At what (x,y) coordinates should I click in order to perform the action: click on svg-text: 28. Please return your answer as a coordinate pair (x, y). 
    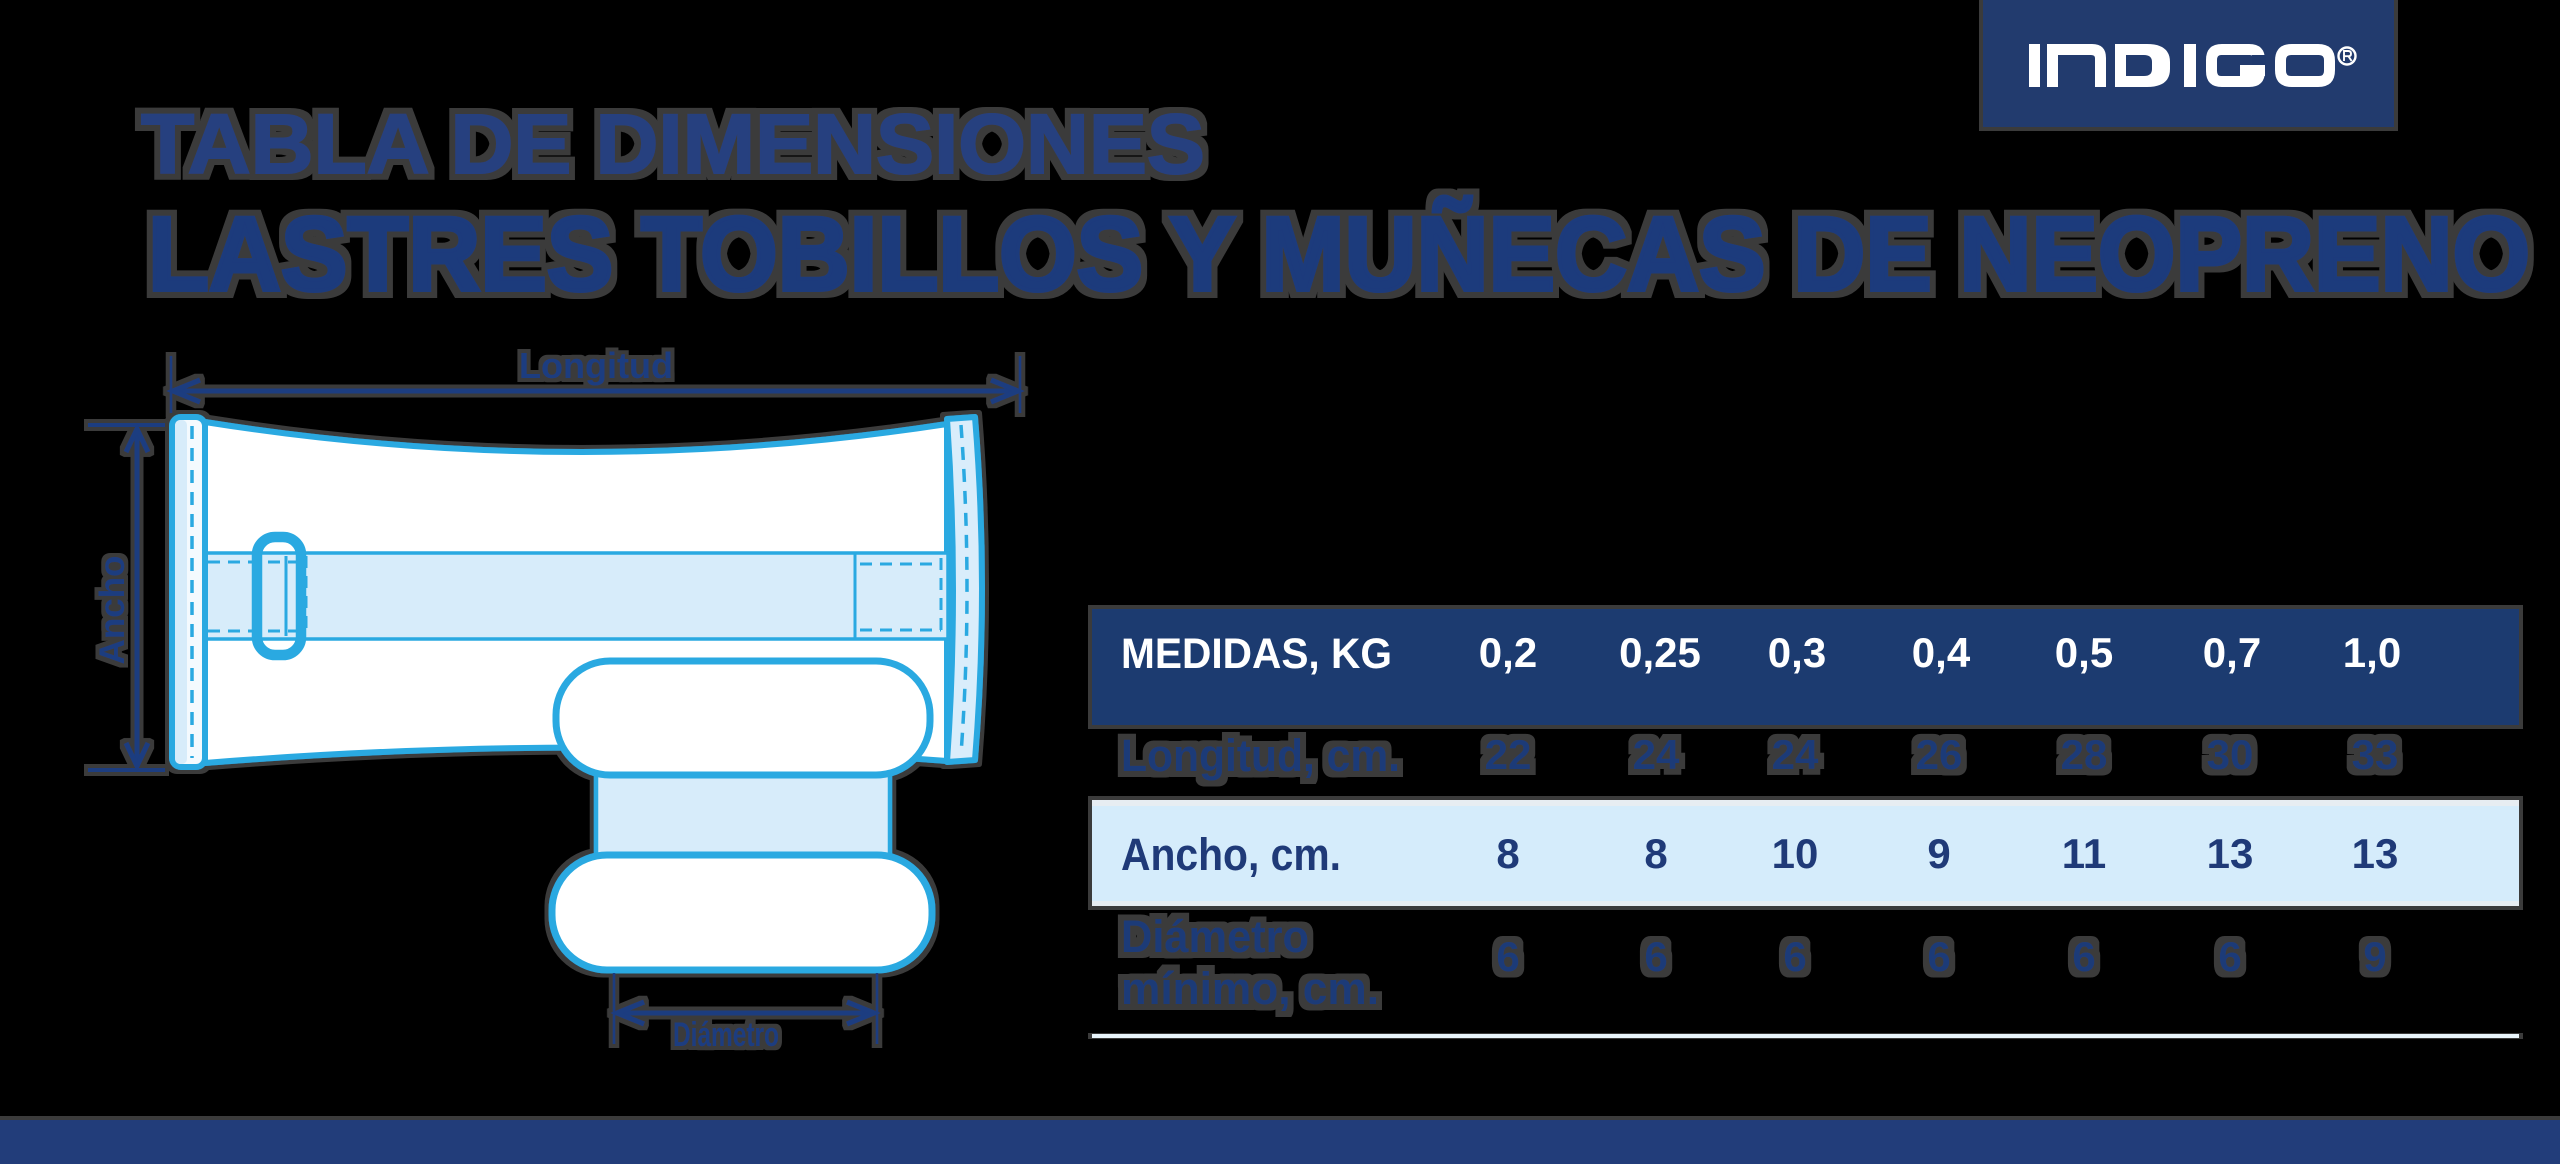
    Looking at the image, I should click on (2084, 754).